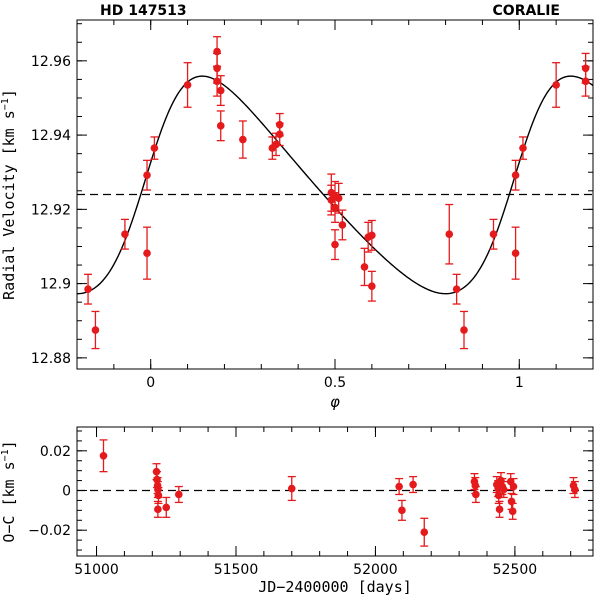  I want to click on y-axis-title: Radial Velocity [km s−1], so click(9, 194).